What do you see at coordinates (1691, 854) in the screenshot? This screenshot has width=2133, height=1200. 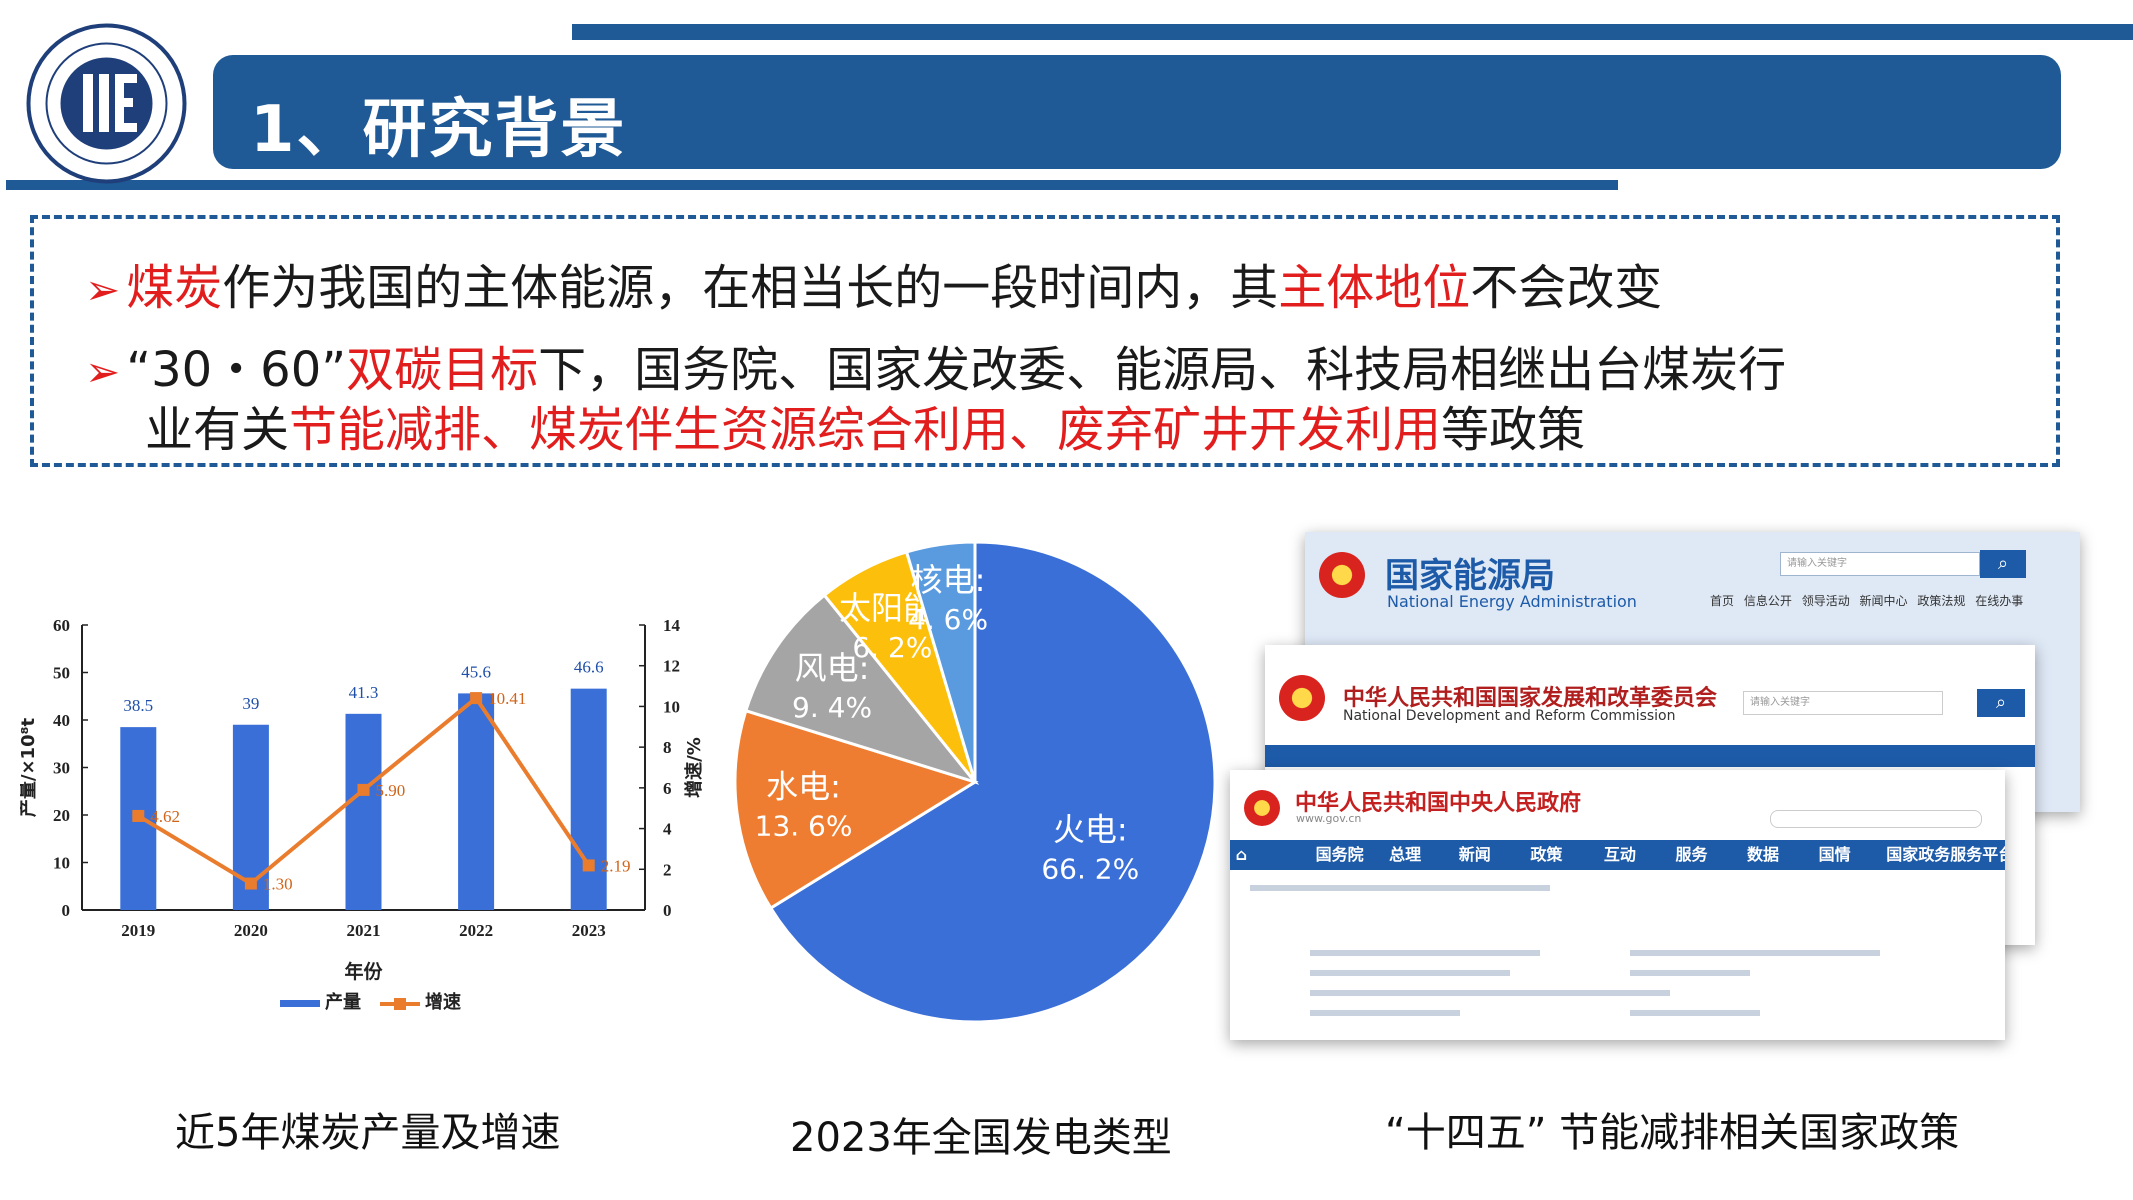 I see `gov-nav-item: 服务` at bounding box center [1691, 854].